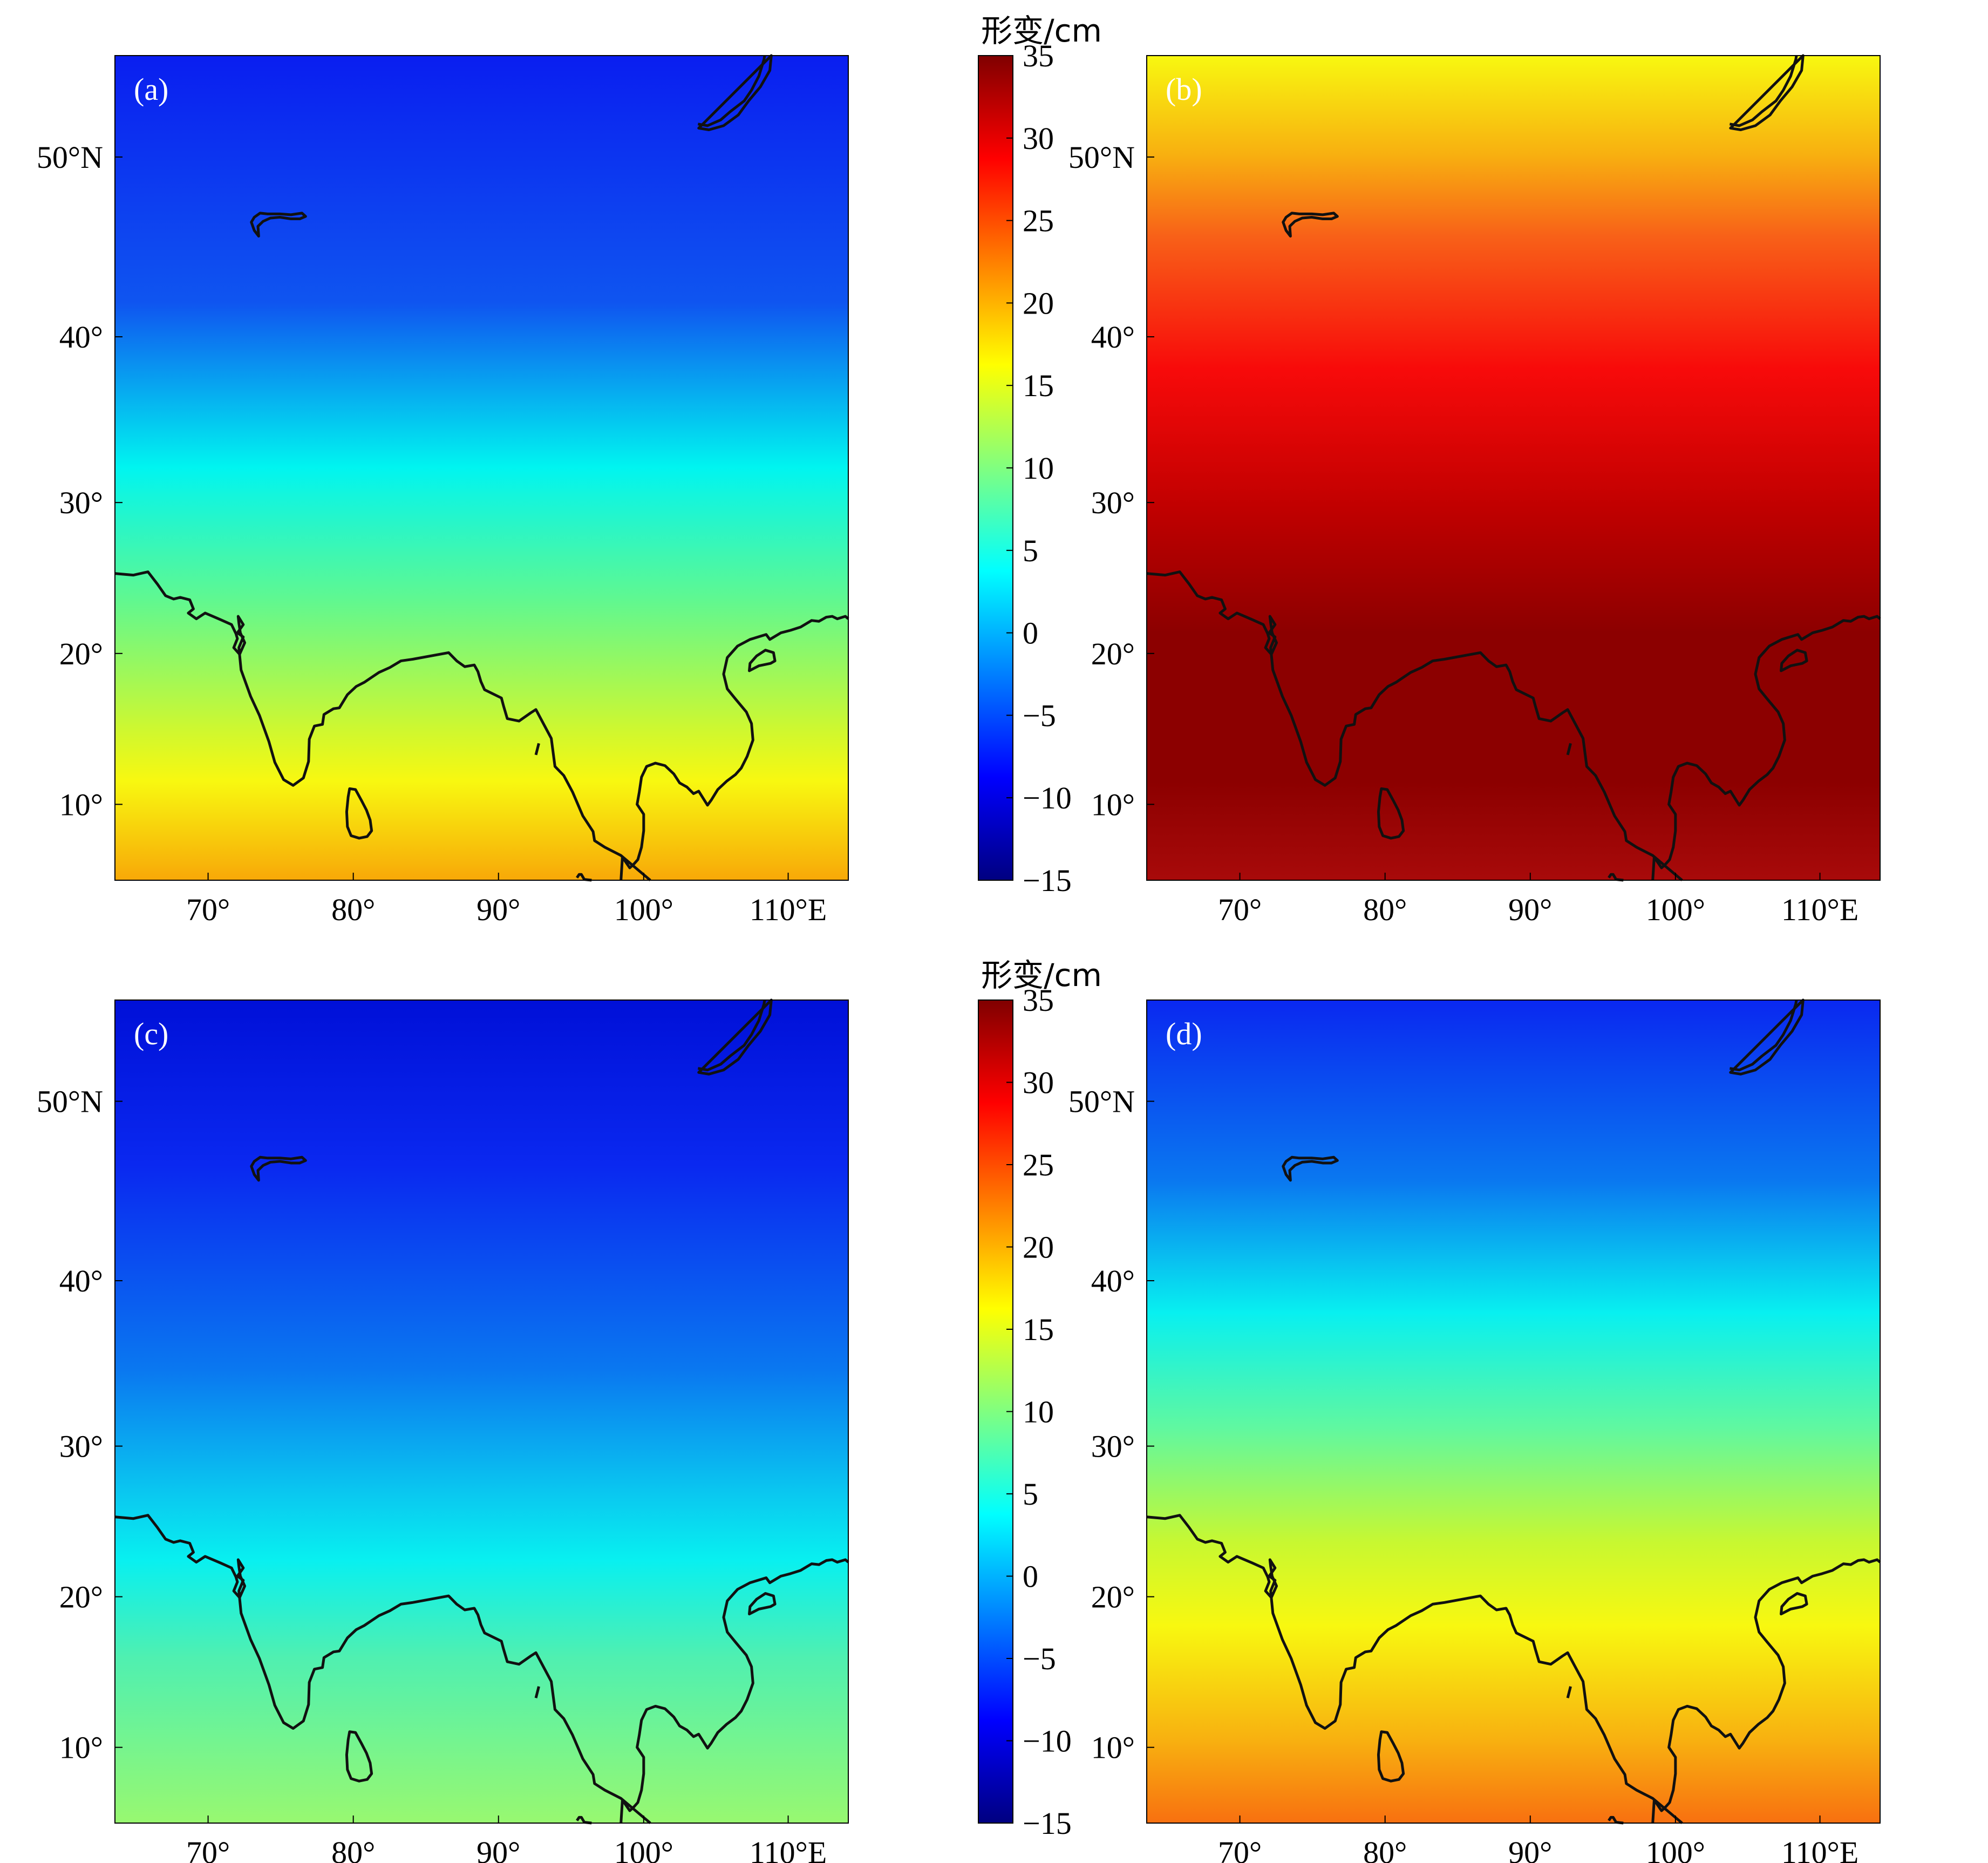  Describe the element at coordinates (1038, 1412) in the screenshot. I see `colorbar-tick-label: 10` at that location.